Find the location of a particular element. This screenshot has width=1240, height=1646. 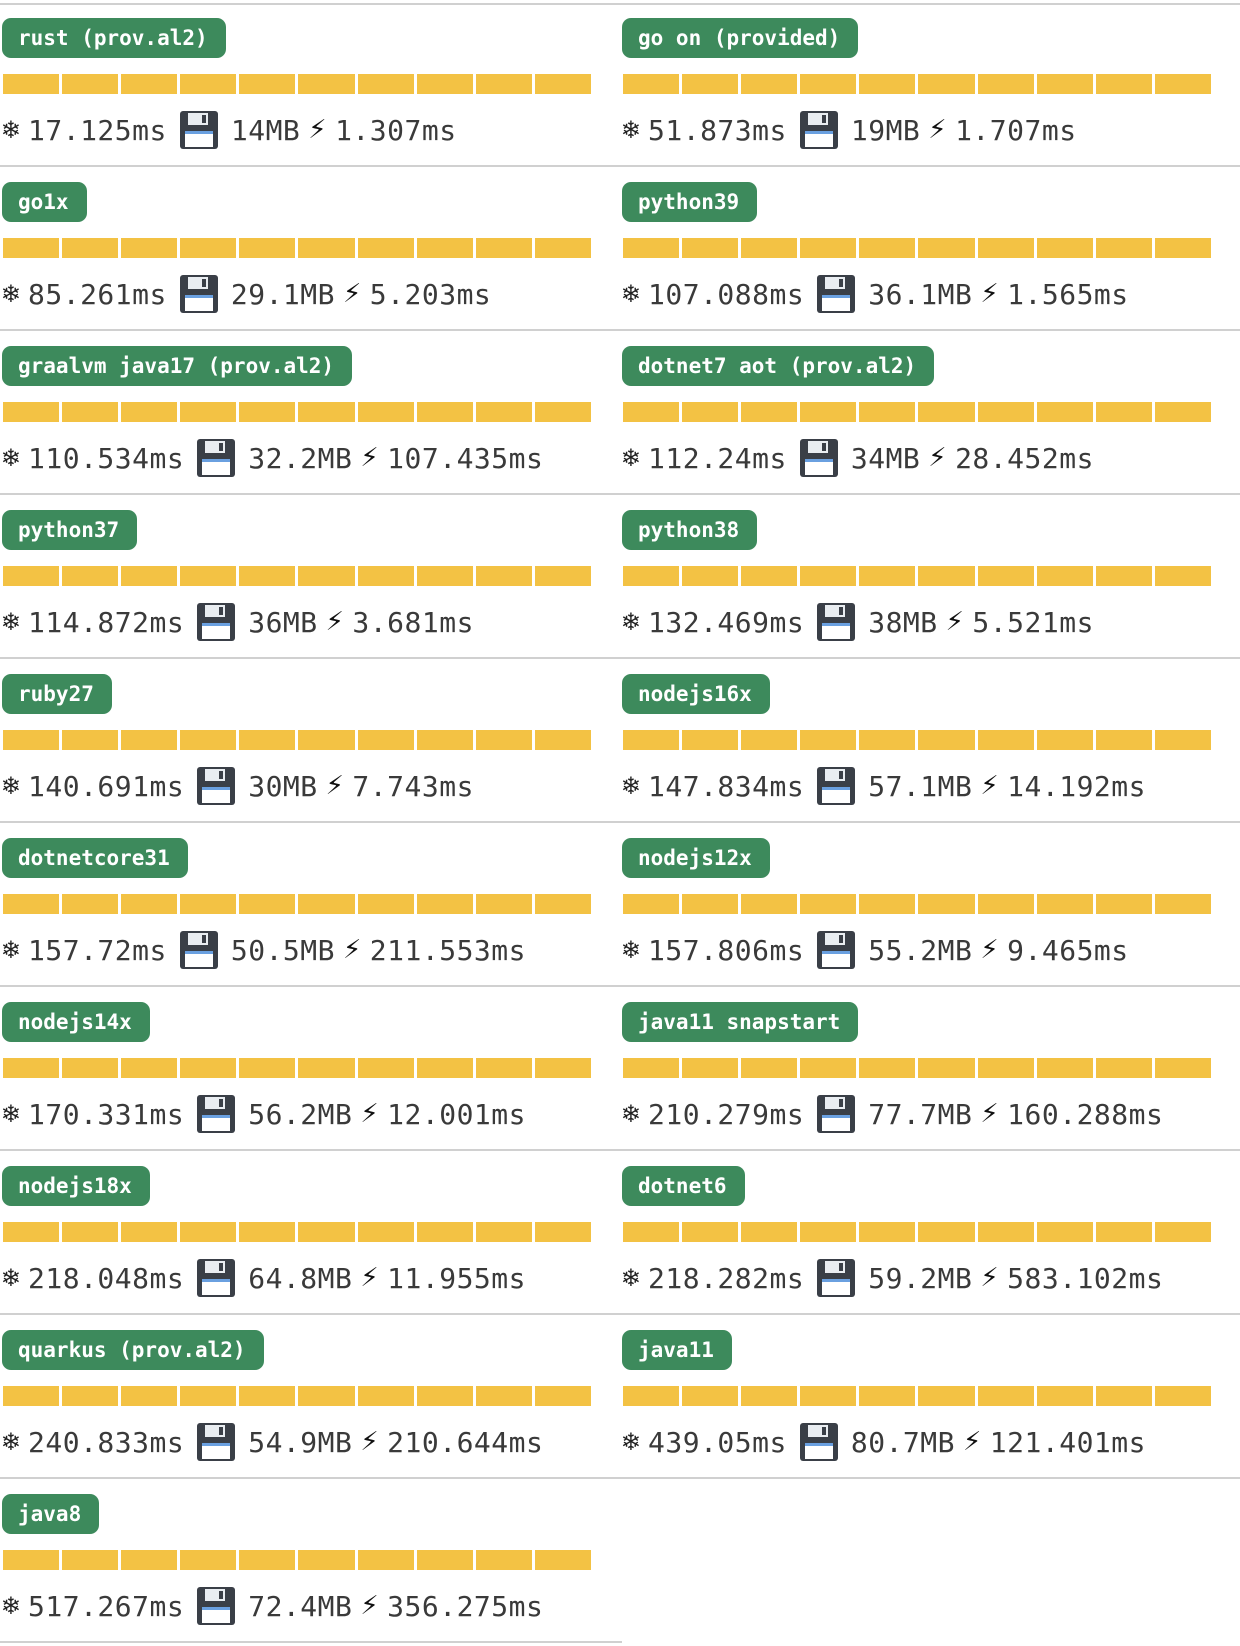

duration-value: 3.681ms is located at coordinates (413, 622).